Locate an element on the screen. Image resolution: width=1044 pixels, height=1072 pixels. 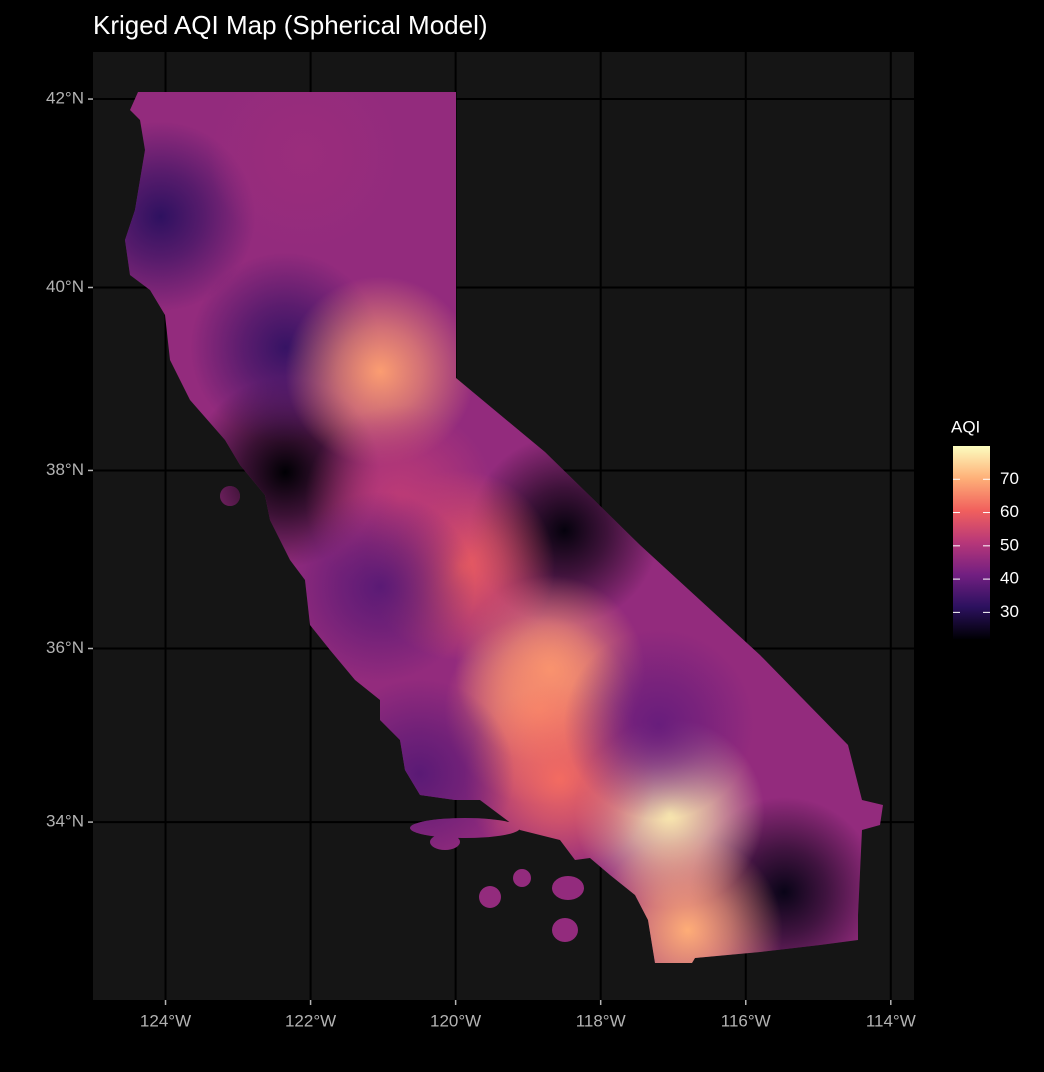
y-tick-label: 38°N is located at coordinates (65, 469).